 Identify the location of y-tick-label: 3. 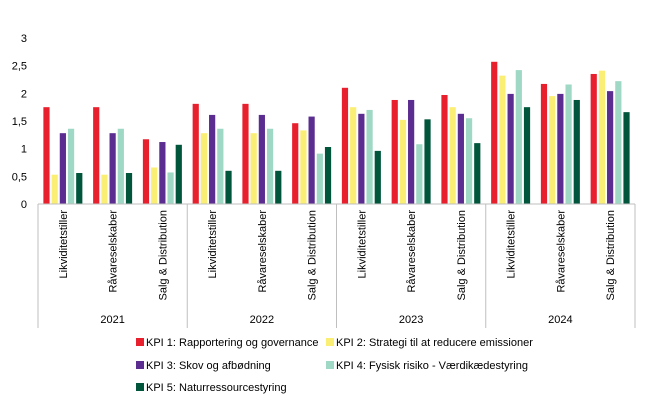
(24, 39).